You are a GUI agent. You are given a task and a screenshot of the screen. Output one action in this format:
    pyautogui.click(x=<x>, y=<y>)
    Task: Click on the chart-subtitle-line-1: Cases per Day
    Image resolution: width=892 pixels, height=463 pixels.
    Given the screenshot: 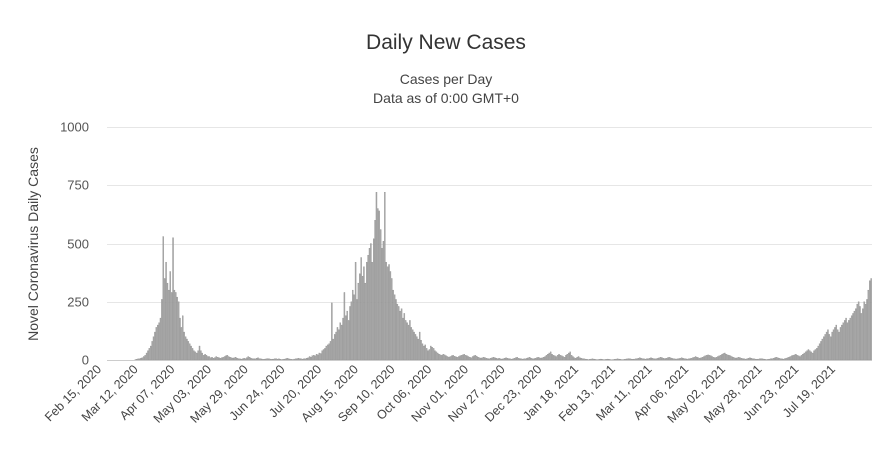 What is the action you would take?
    pyautogui.click(x=446, y=79)
    